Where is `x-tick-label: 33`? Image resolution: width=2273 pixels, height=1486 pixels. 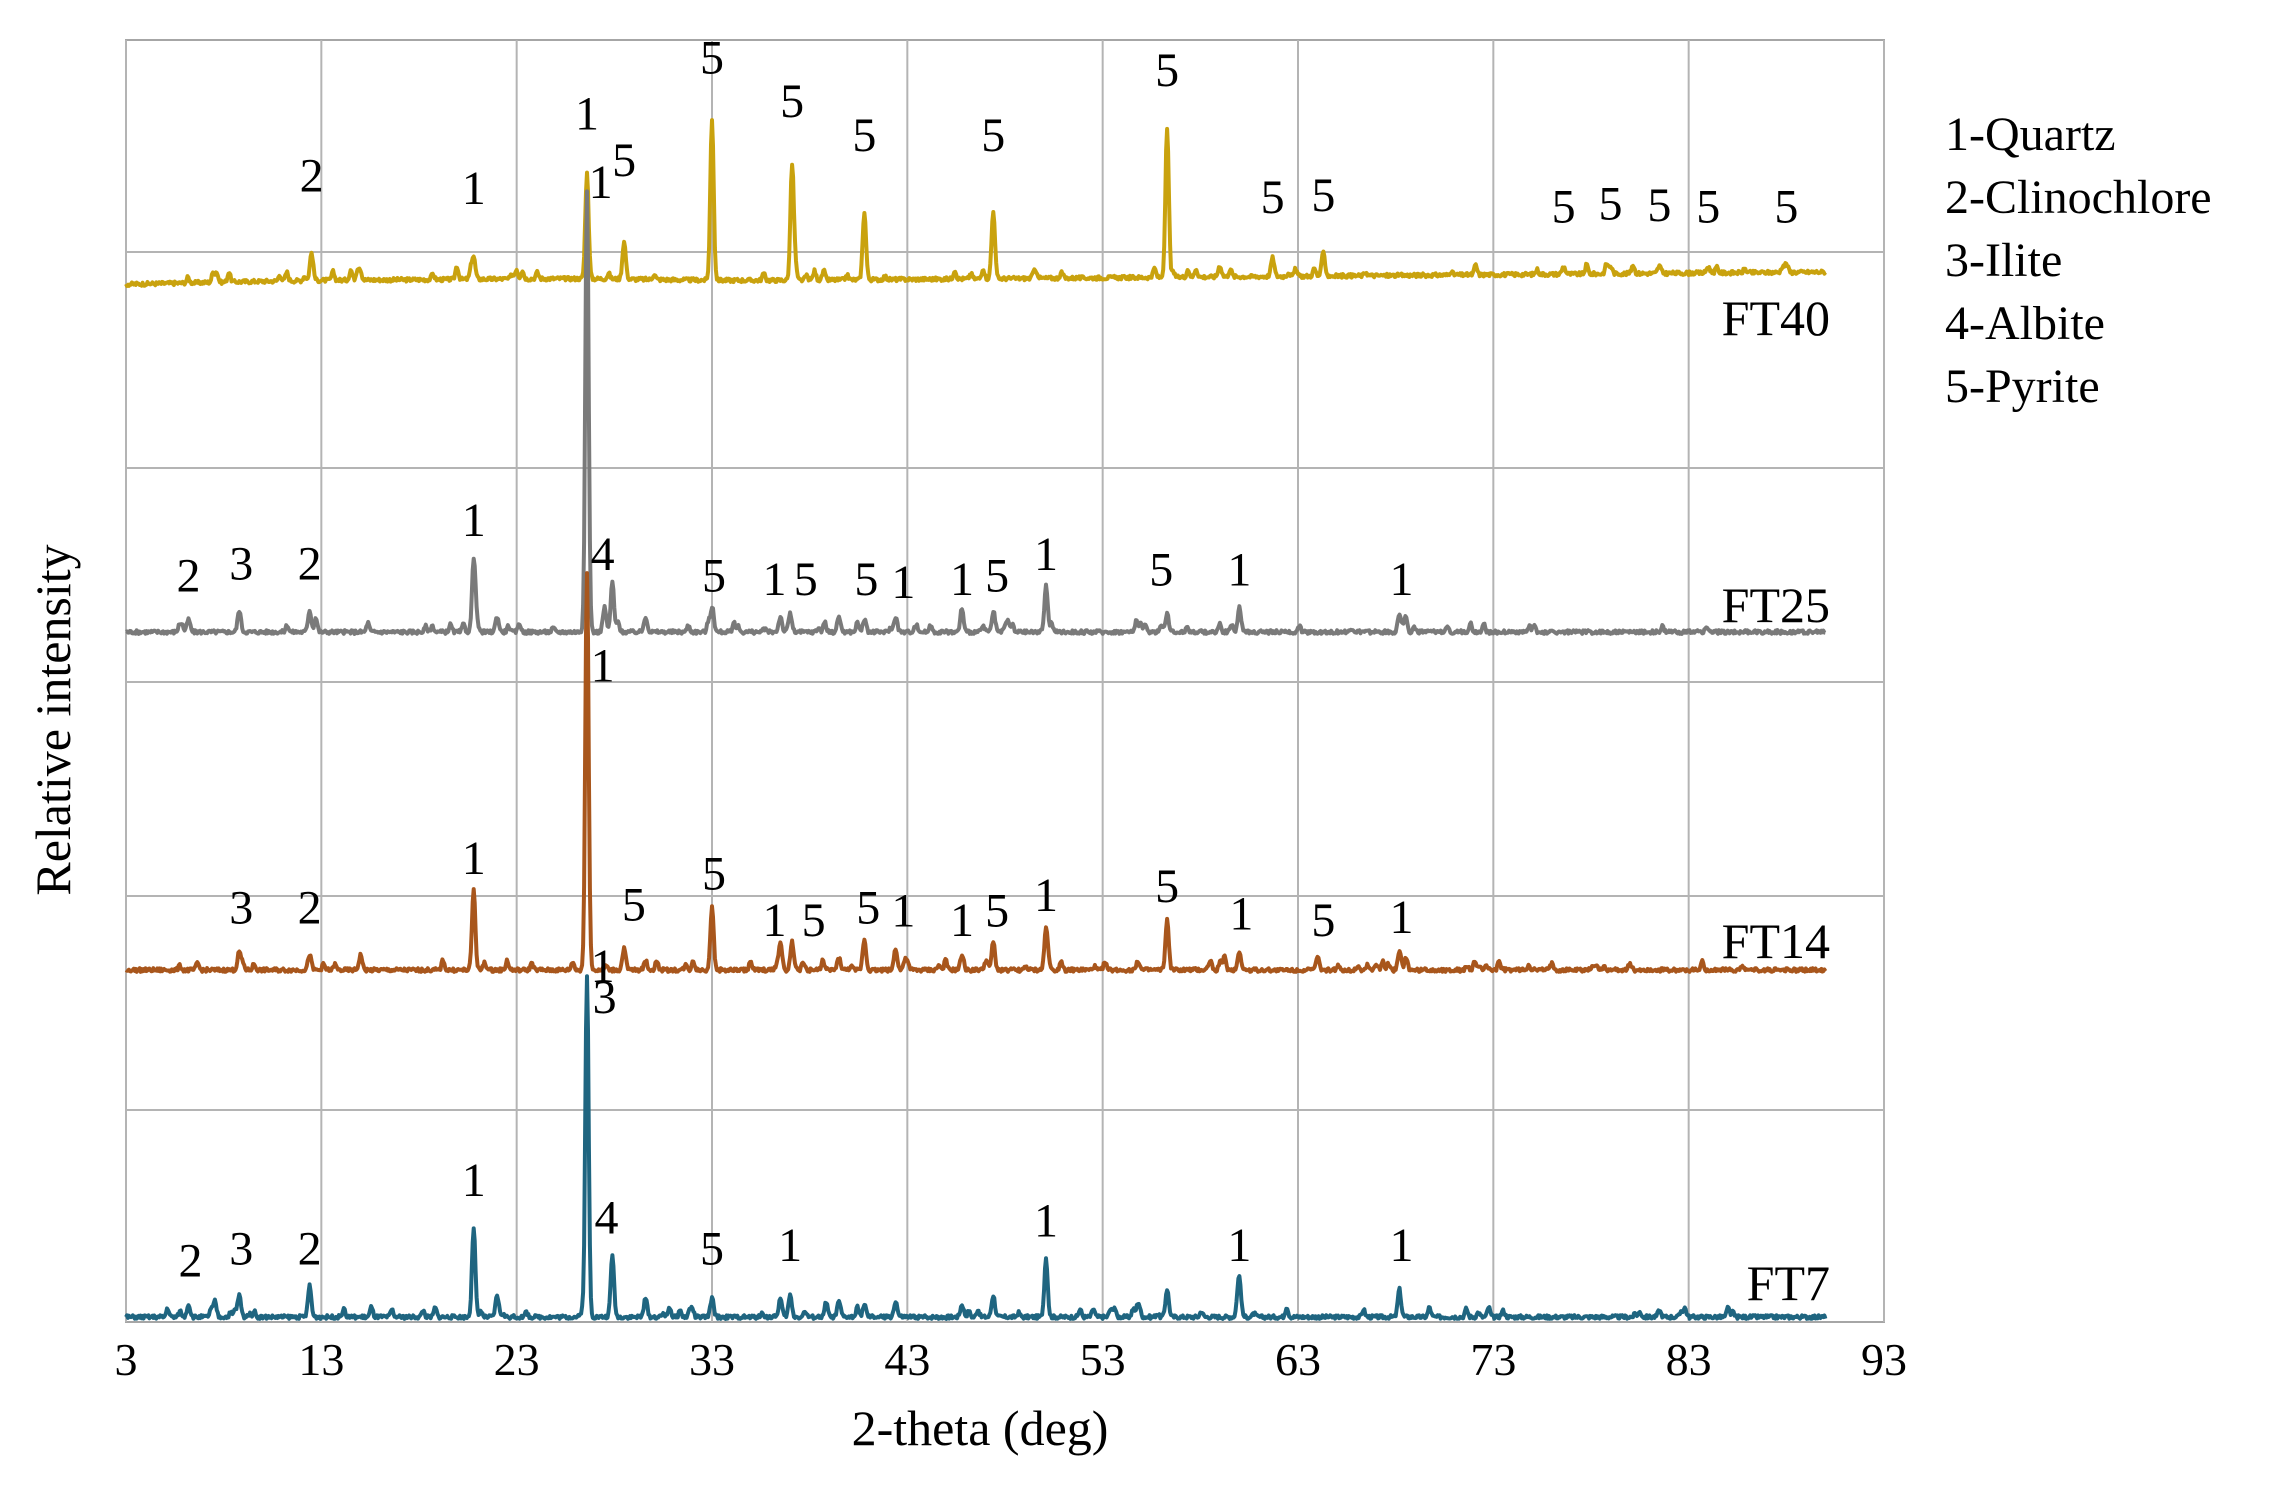 x-tick-label: 33 is located at coordinates (712, 1359).